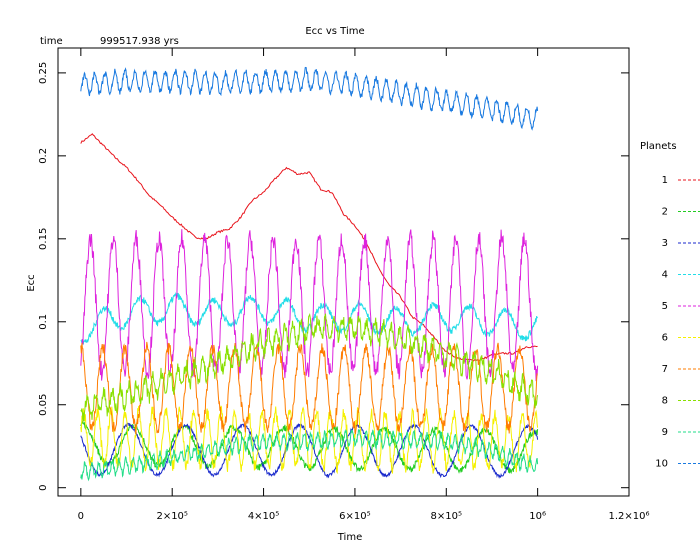  What do you see at coordinates (43, 405) in the screenshot?
I see `y-tick-label: 0.05` at bounding box center [43, 405].